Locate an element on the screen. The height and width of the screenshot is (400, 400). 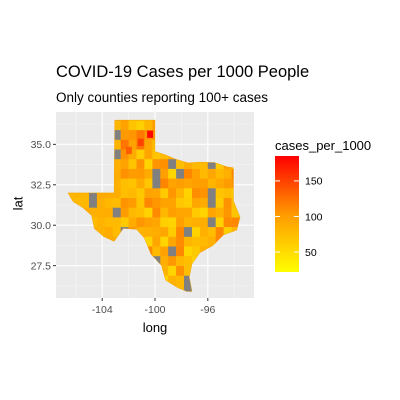
y-tick-label: 30.0 is located at coordinates (41, 226).